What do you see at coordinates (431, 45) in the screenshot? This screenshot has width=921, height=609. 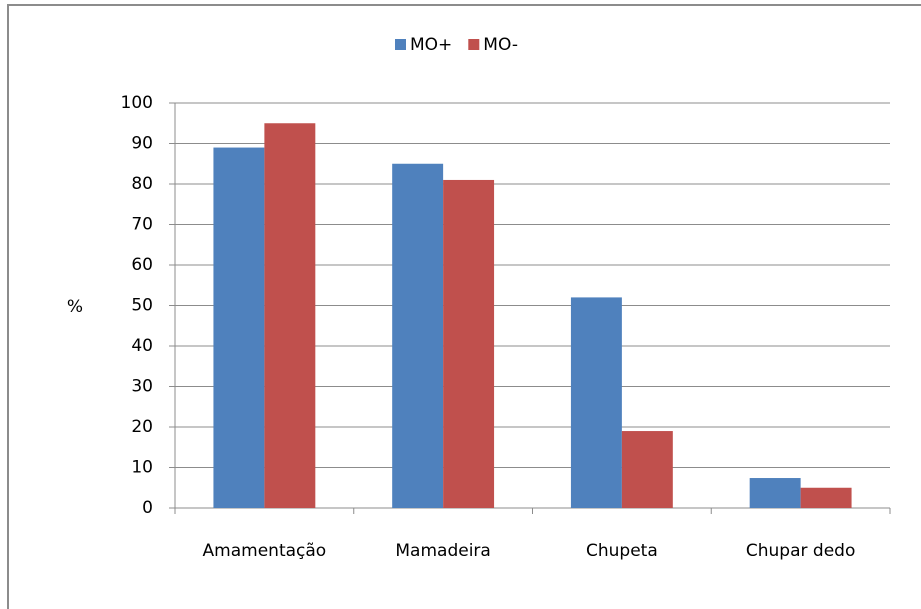 I see `legend-label: MO+` at bounding box center [431, 45].